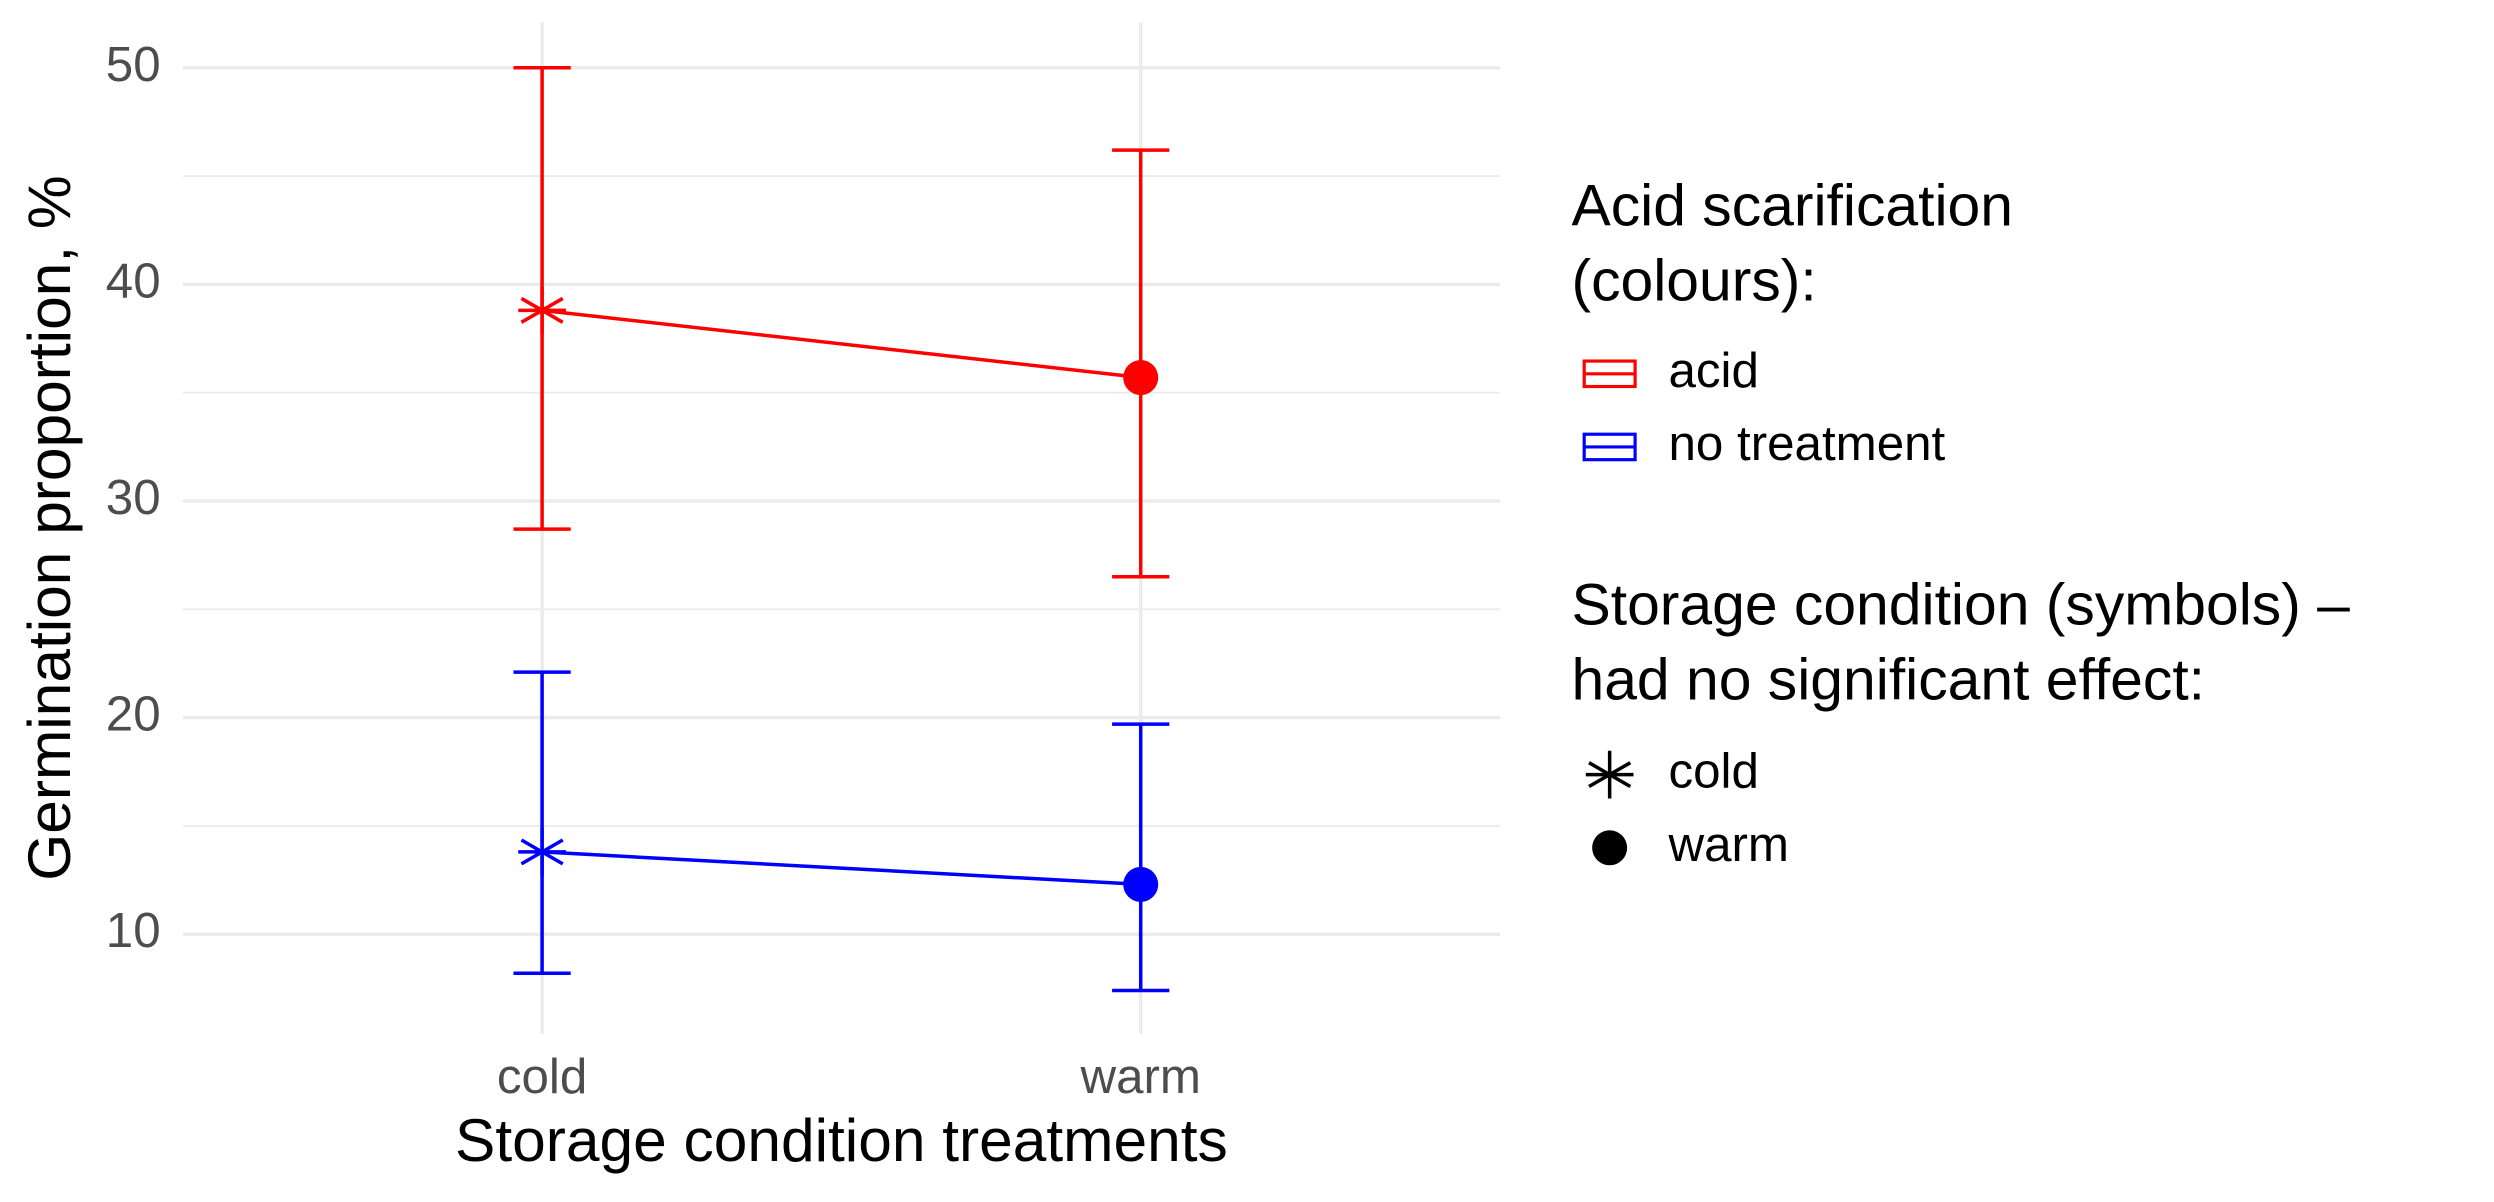  I want to click on legend-title: Storage condition (symbols) –, so click(1960, 605).